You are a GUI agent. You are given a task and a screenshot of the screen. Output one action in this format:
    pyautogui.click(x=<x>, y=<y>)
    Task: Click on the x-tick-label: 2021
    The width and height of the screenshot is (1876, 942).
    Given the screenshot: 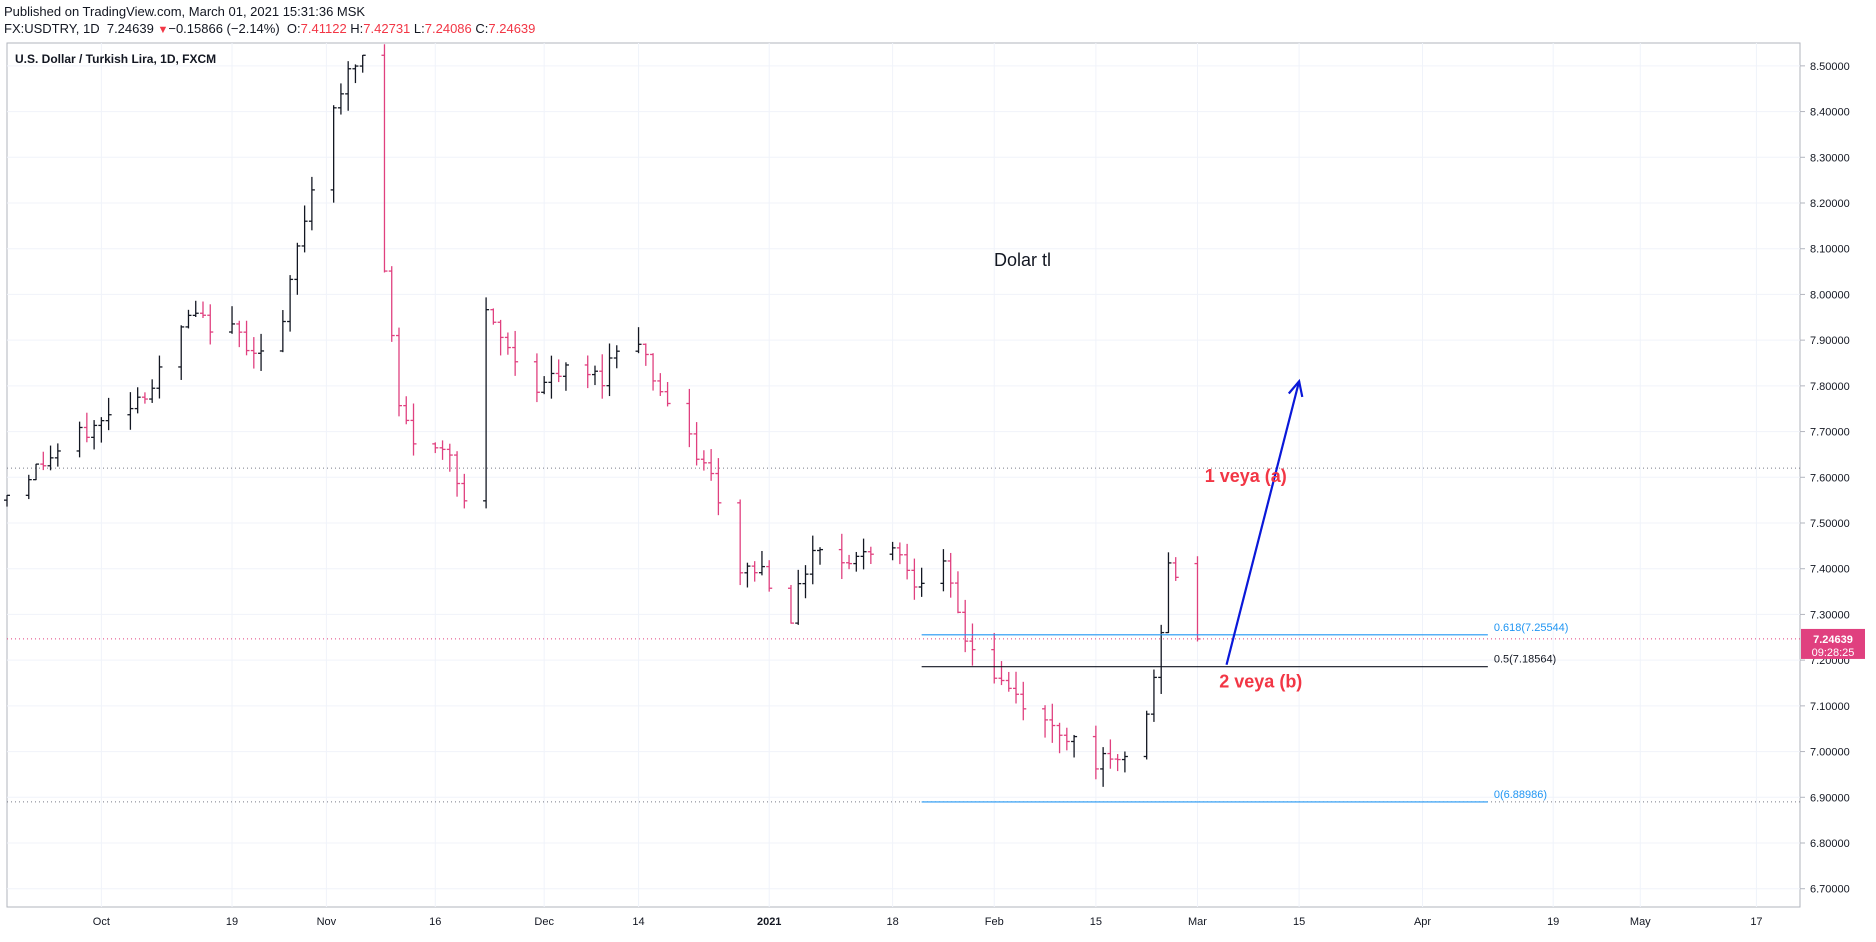 What is the action you would take?
    pyautogui.click(x=769, y=922)
    